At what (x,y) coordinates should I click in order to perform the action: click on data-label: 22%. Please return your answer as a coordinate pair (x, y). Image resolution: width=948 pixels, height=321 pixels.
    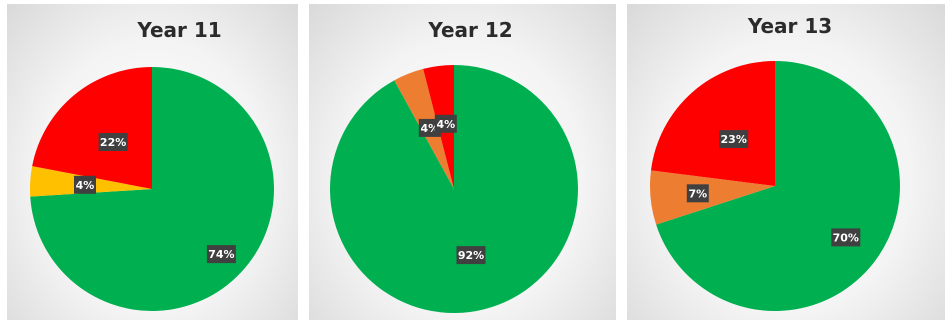
    Looking at the image, I should click on (113, 142).